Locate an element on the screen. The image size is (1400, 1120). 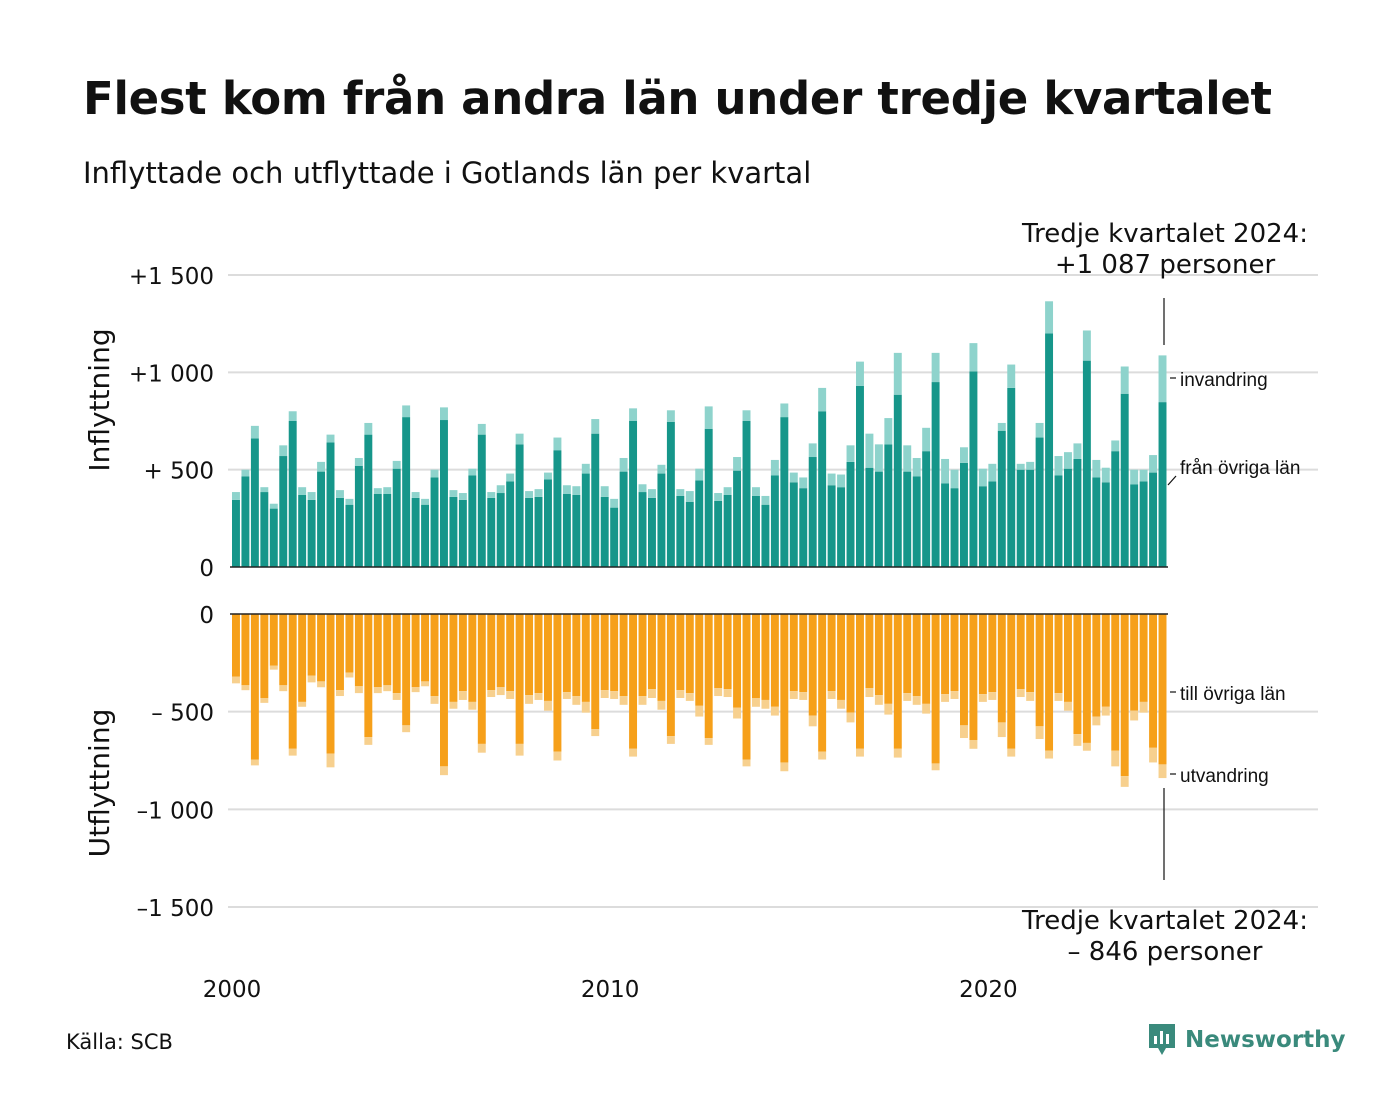
x-tick-label: 2020 is located at coordinates (988, 988).